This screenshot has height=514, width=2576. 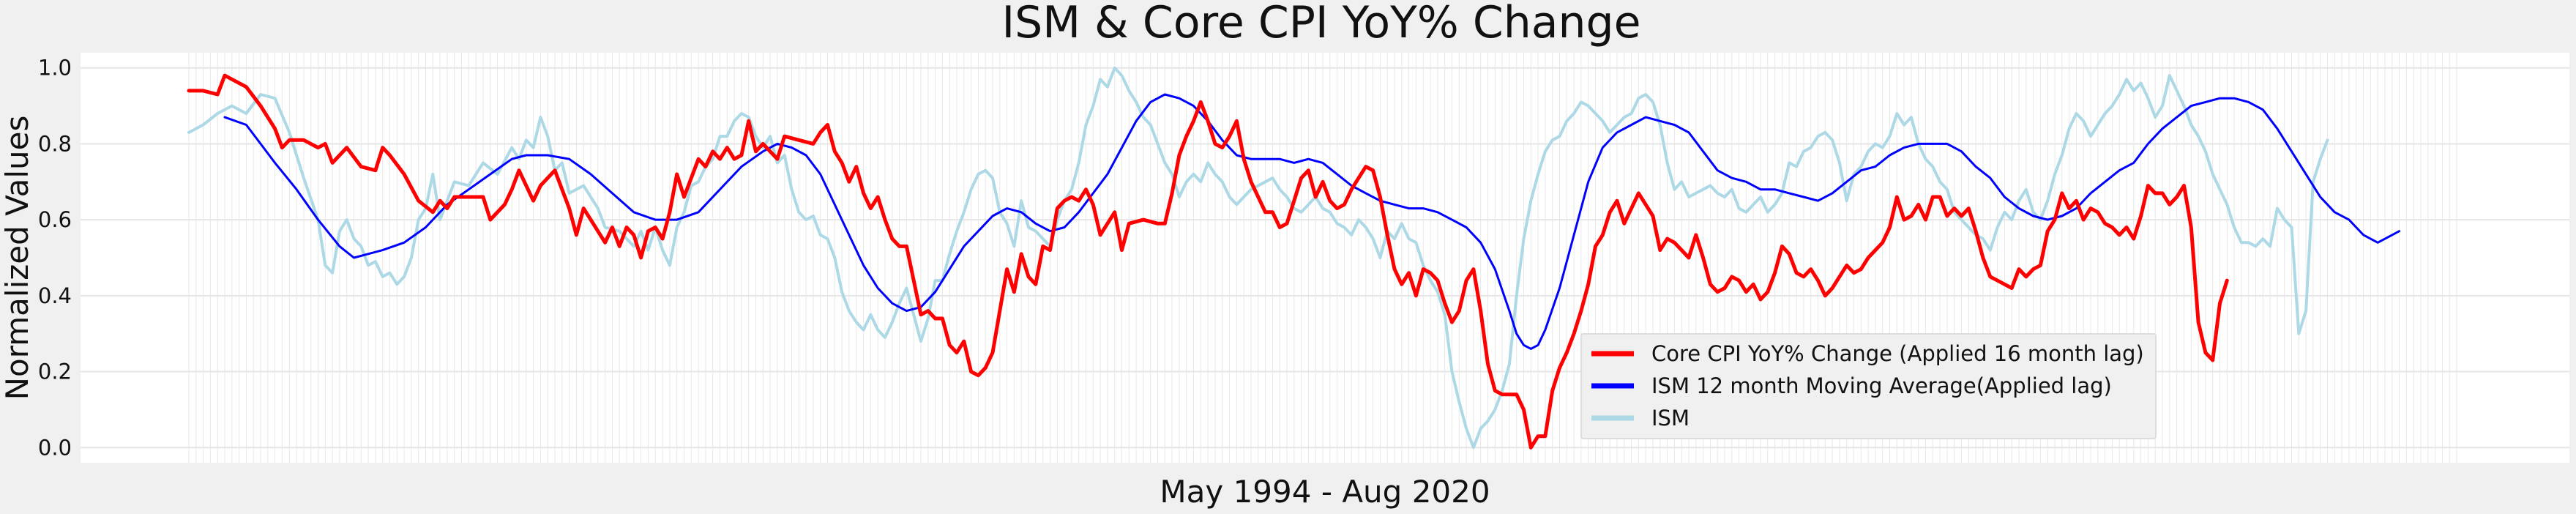 What do you see at coordinates (1881, 385) in the screenshot?
I see `legend-label-ism-ma: ISM 12 month Moving Average(Applied lag)` at bounding box center [1881, 385].